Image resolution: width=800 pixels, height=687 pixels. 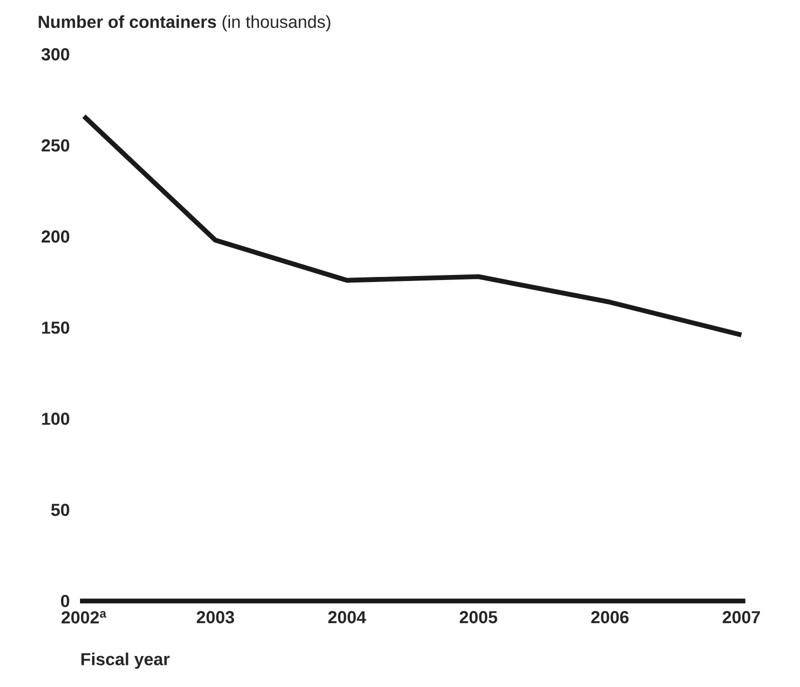 What do you see at coordinates (347, 617) in the screenshot?
I see `x-tick-label: 2004` at bounding box center [347, 617].